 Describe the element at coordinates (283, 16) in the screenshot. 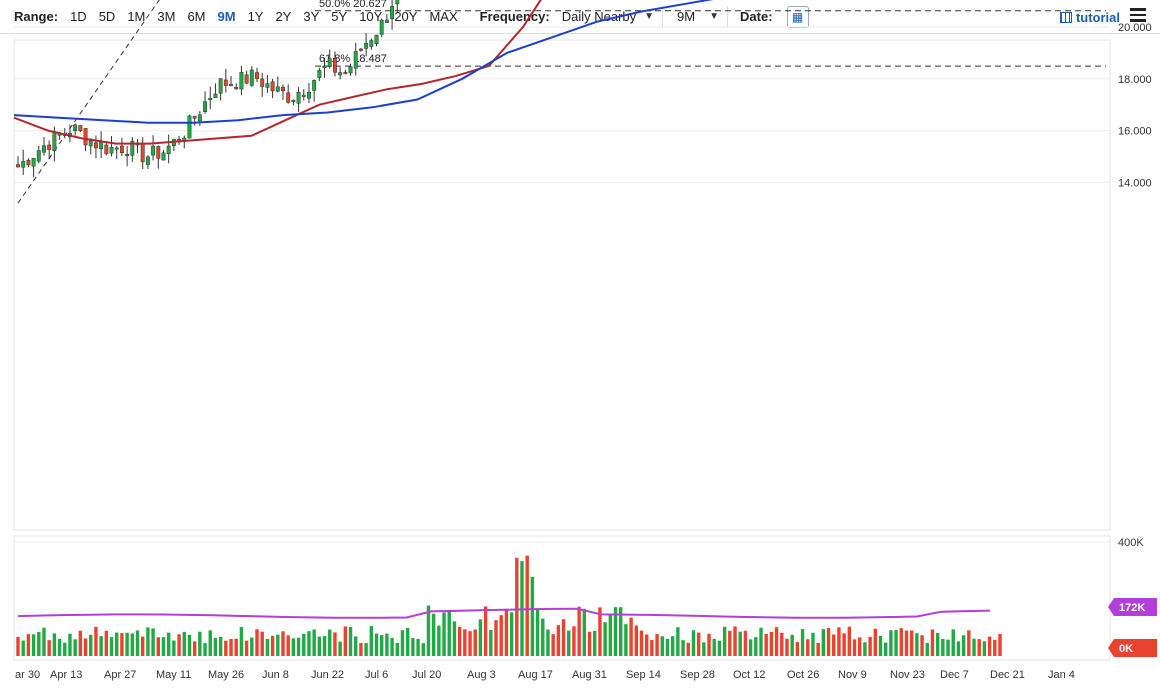

I see `range-2y-button: 2Y` at that location.